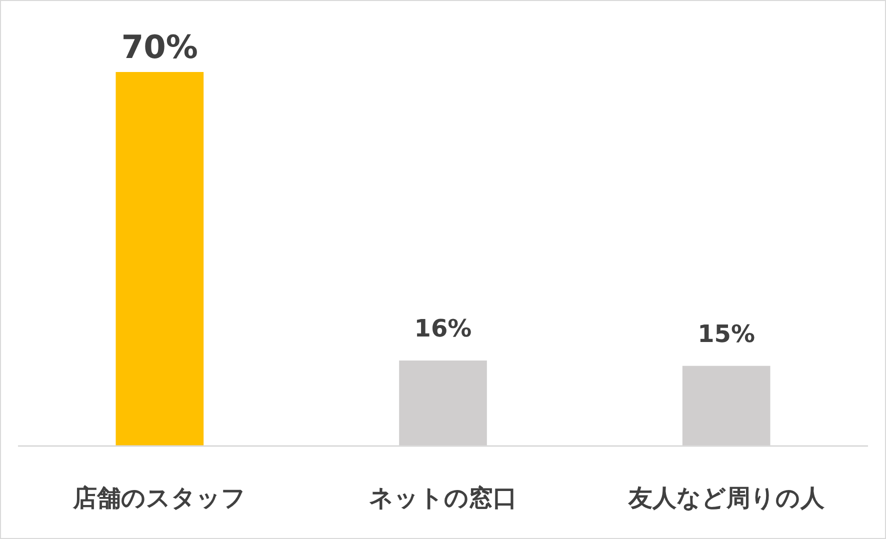 Image resolution: width=886 pixels, height=539 pixels. What do you see at coordinates (443, 498) in the screenshot?
I see `x-tick-label: ネットの窓口` at bounding box center [443, 498].